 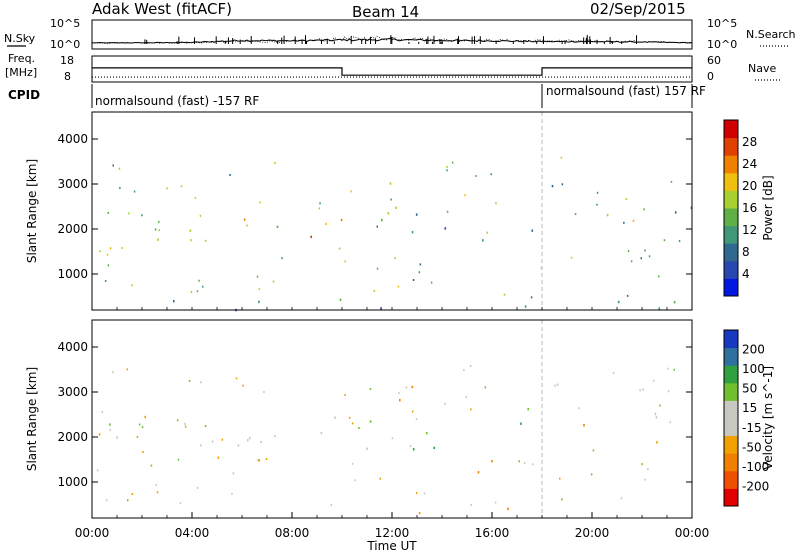 I want to click on y-tick-label: 3000, so click(x=72, y=184).